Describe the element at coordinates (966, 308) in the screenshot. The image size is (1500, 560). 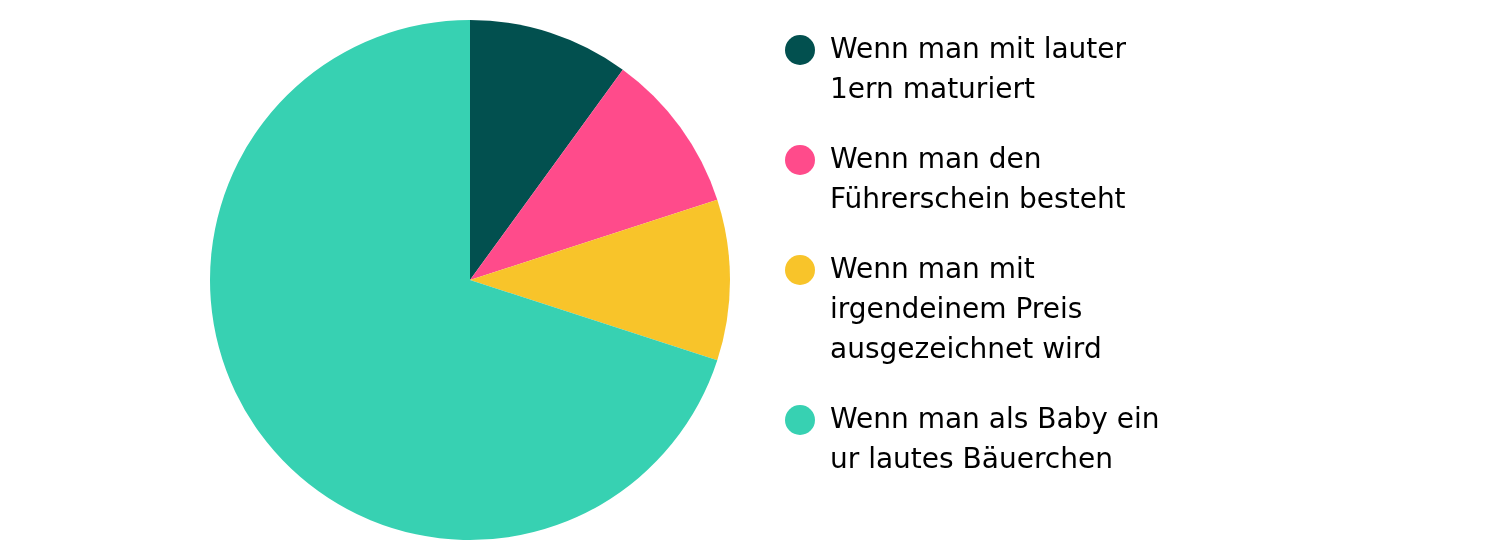
I see `legend-label: Wenn man mit irgendeinem Preis ausgezeichnet wird` at that location.